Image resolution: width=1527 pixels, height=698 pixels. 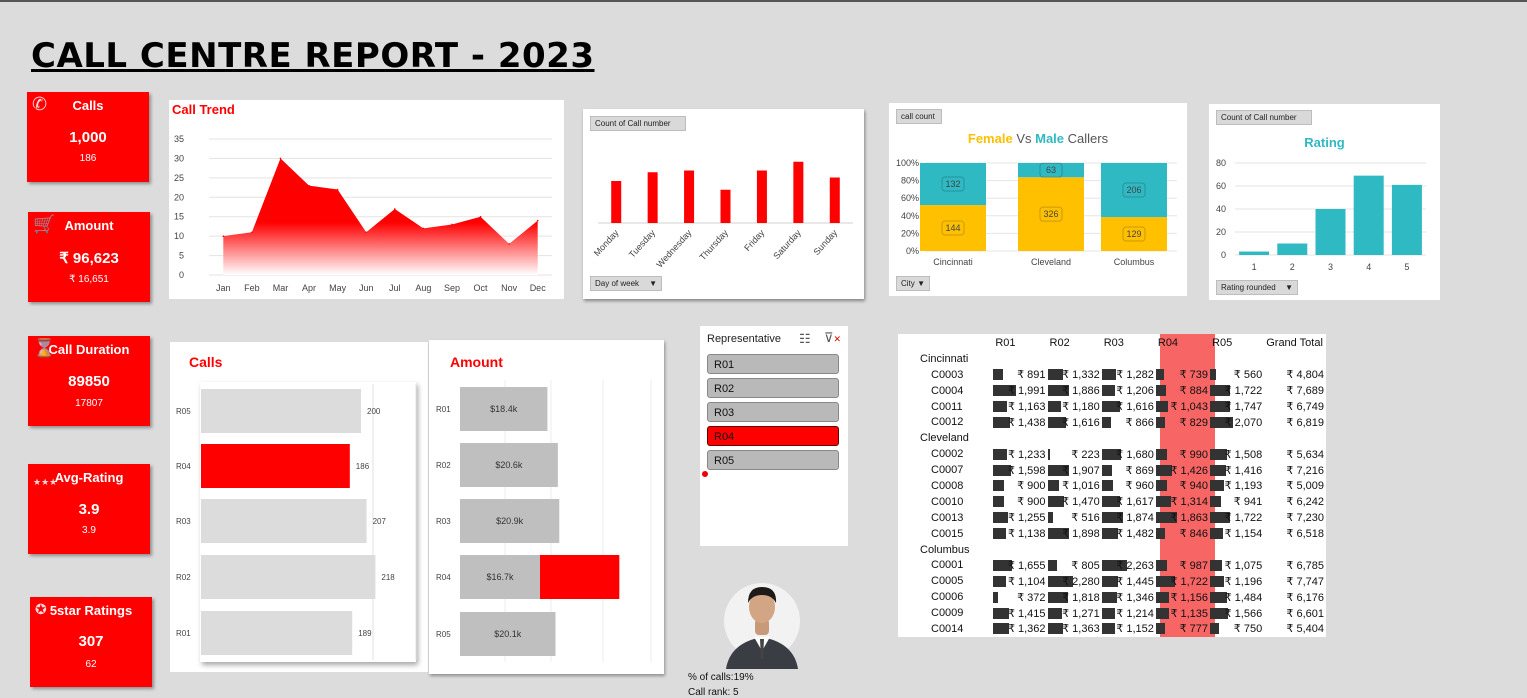 I want to click on pivot-cell: ₹ 1,484, so click(x=1237, y=597).